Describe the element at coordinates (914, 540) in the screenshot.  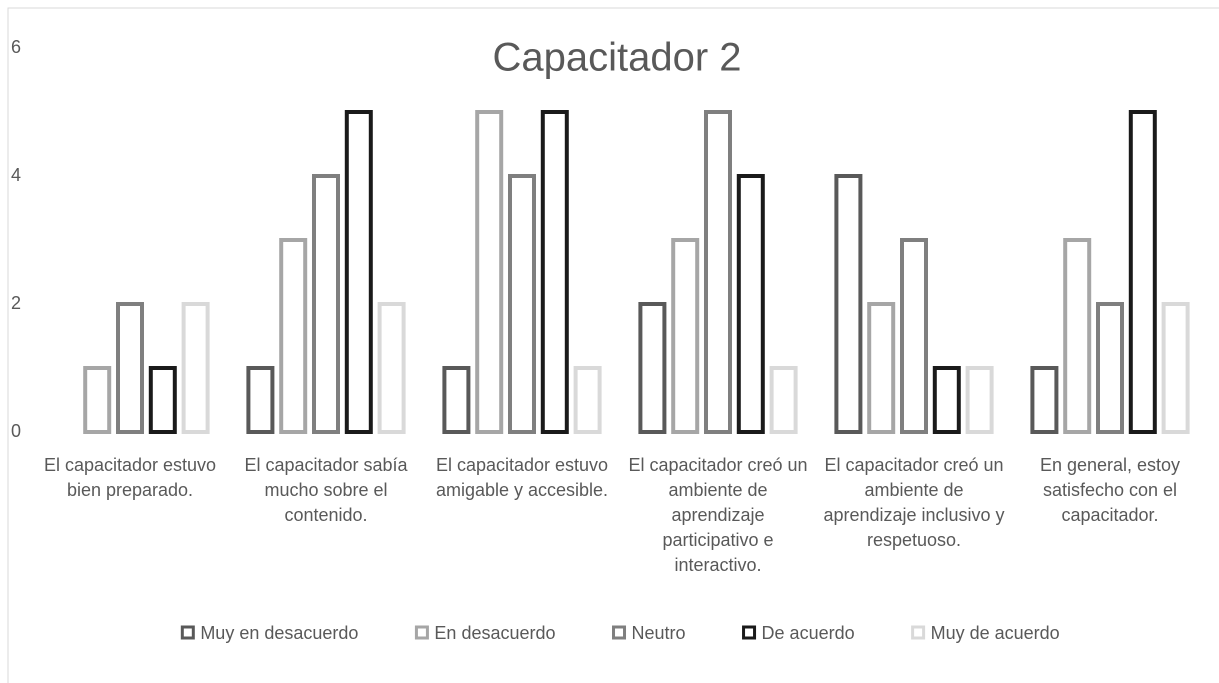
I see `x-tick-label-line: respetuoso.` at that location.